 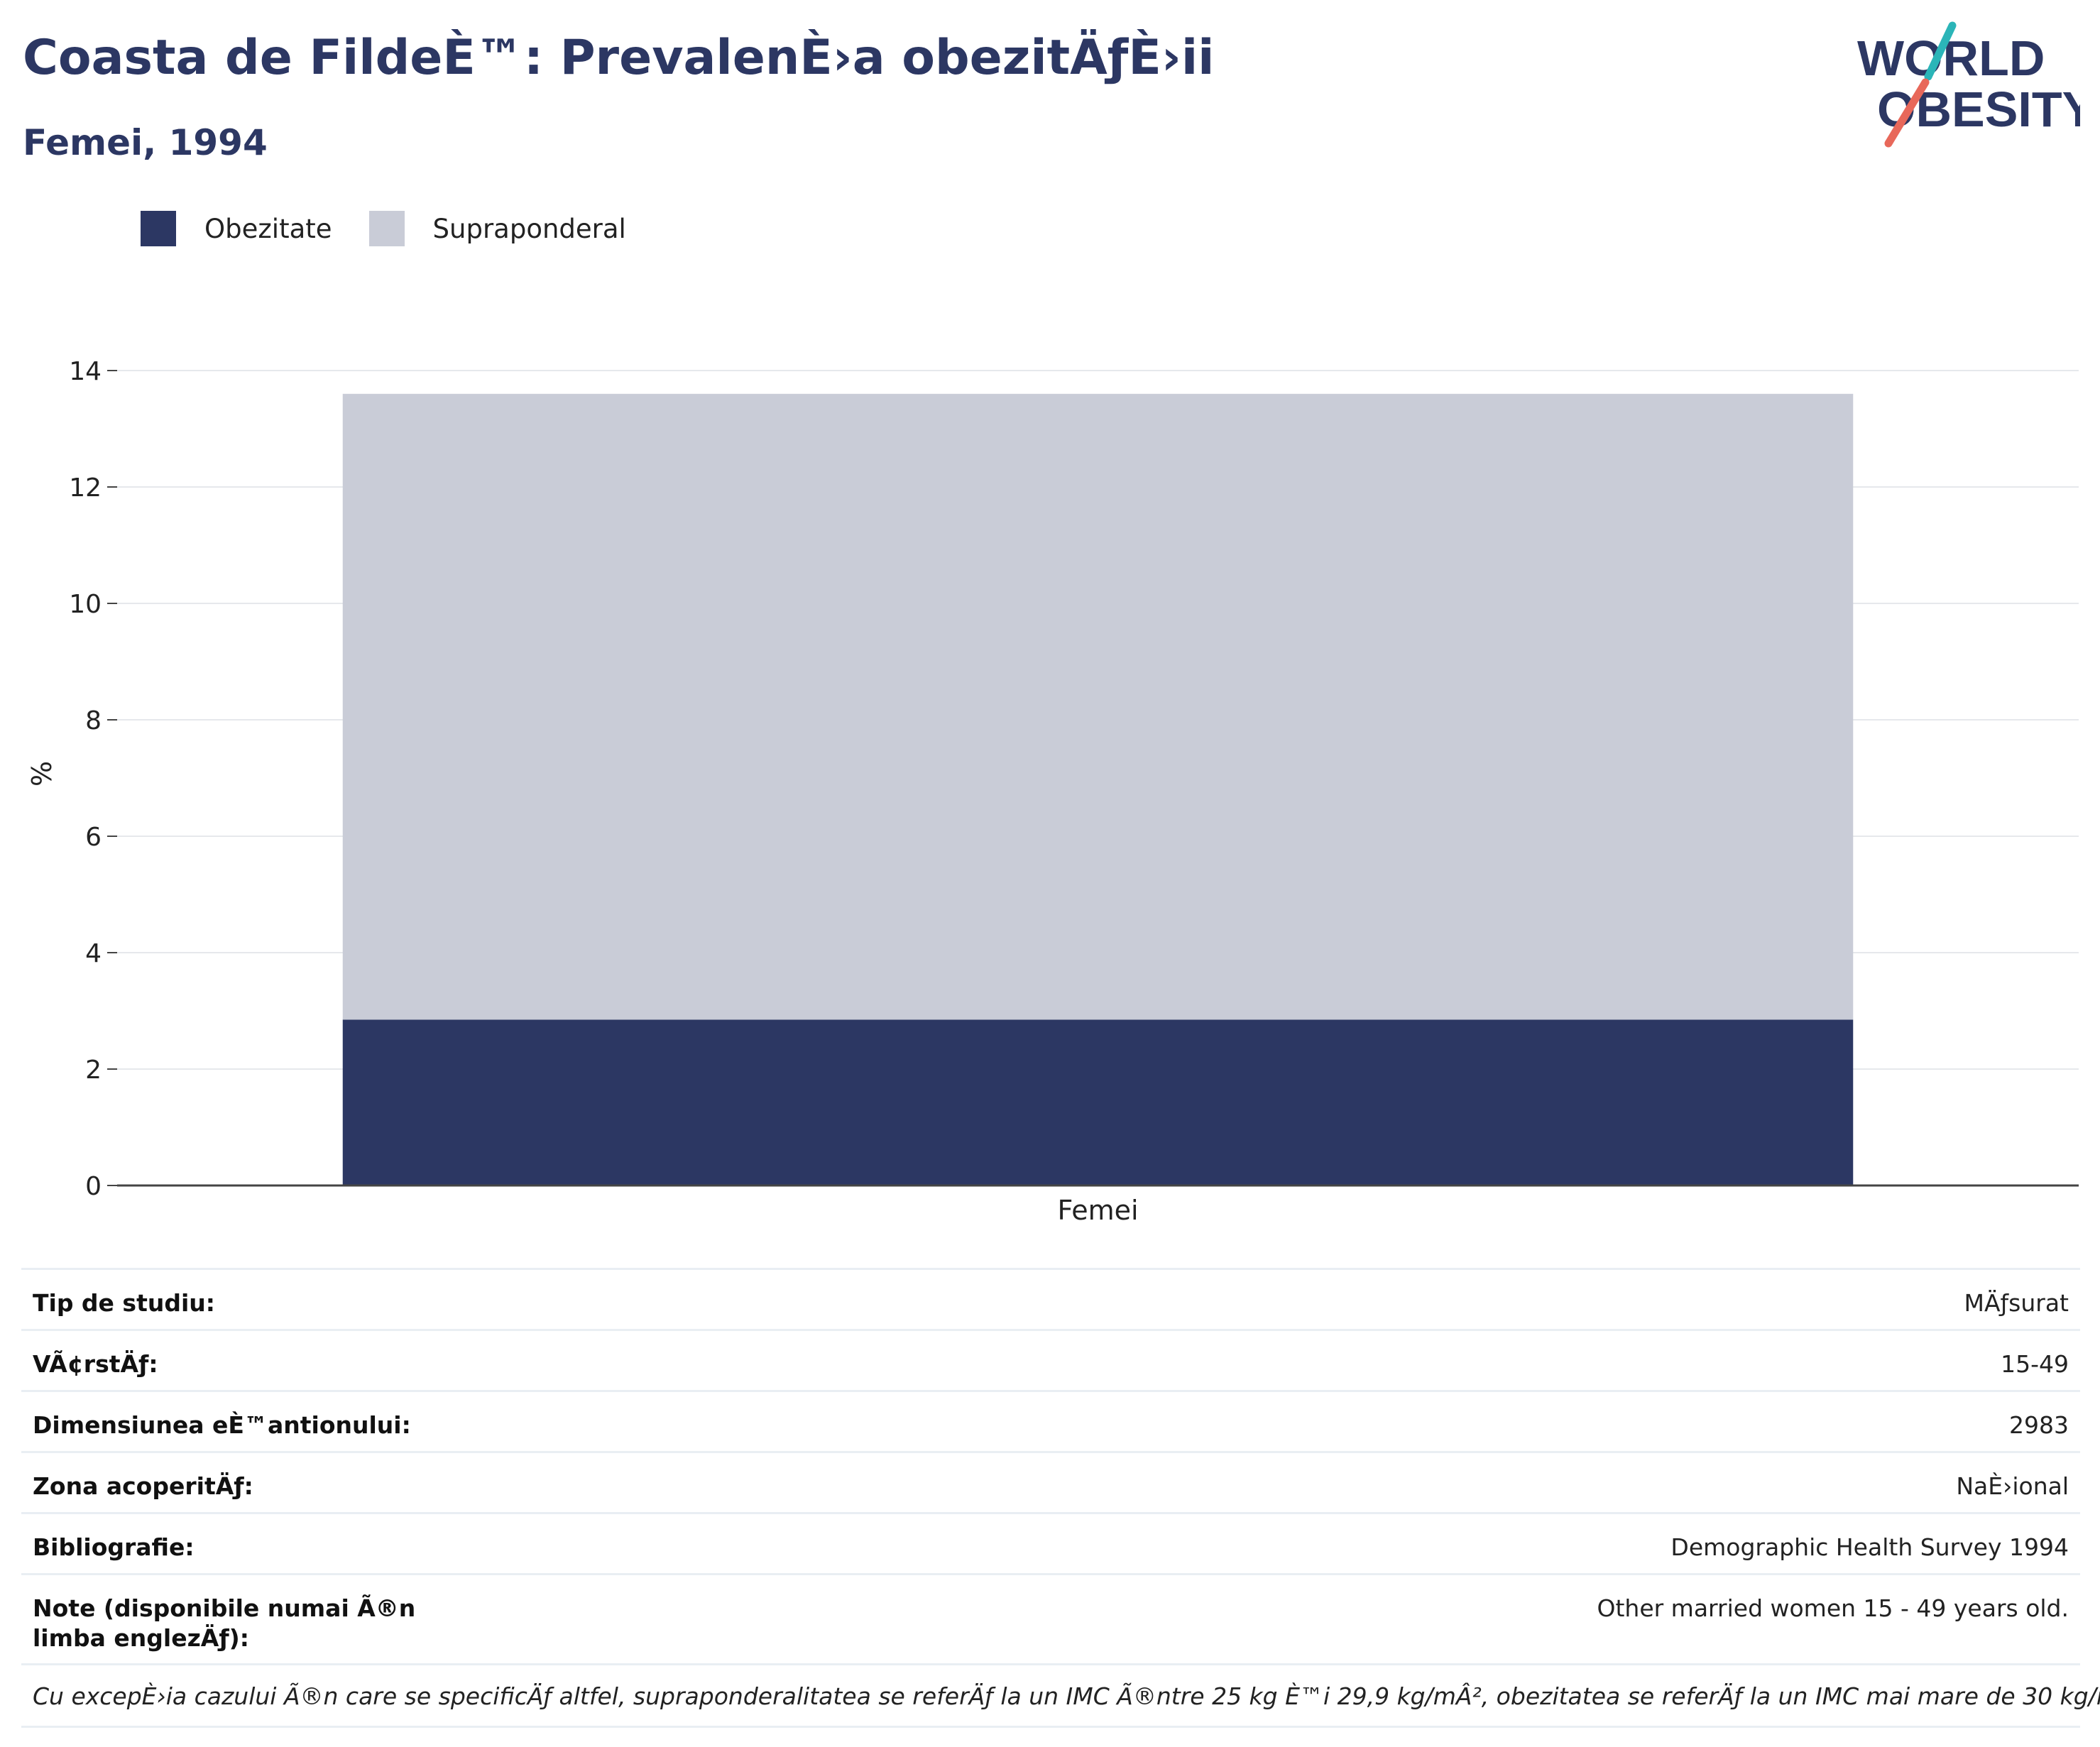 I want to click on info-row-sample-size: Dimensiunea eÈ™antionului: 2983, so click(x=1050, y=1420).